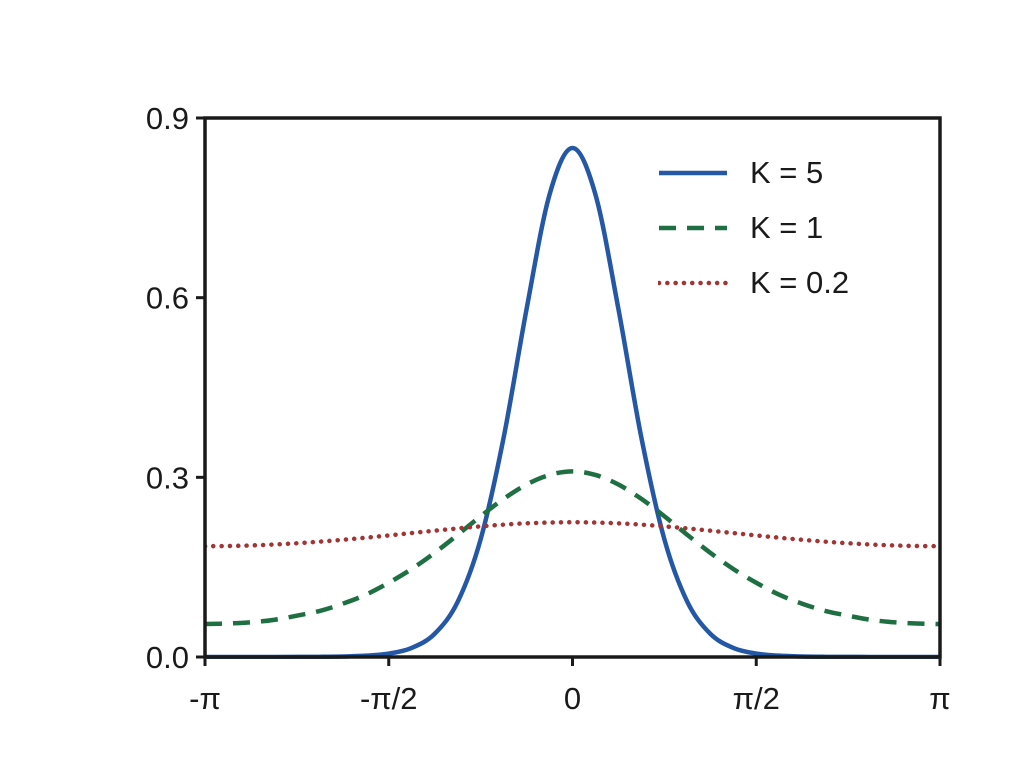  I want to click on legend-item-k-0-2: K = 0.2, so click(753, 282).